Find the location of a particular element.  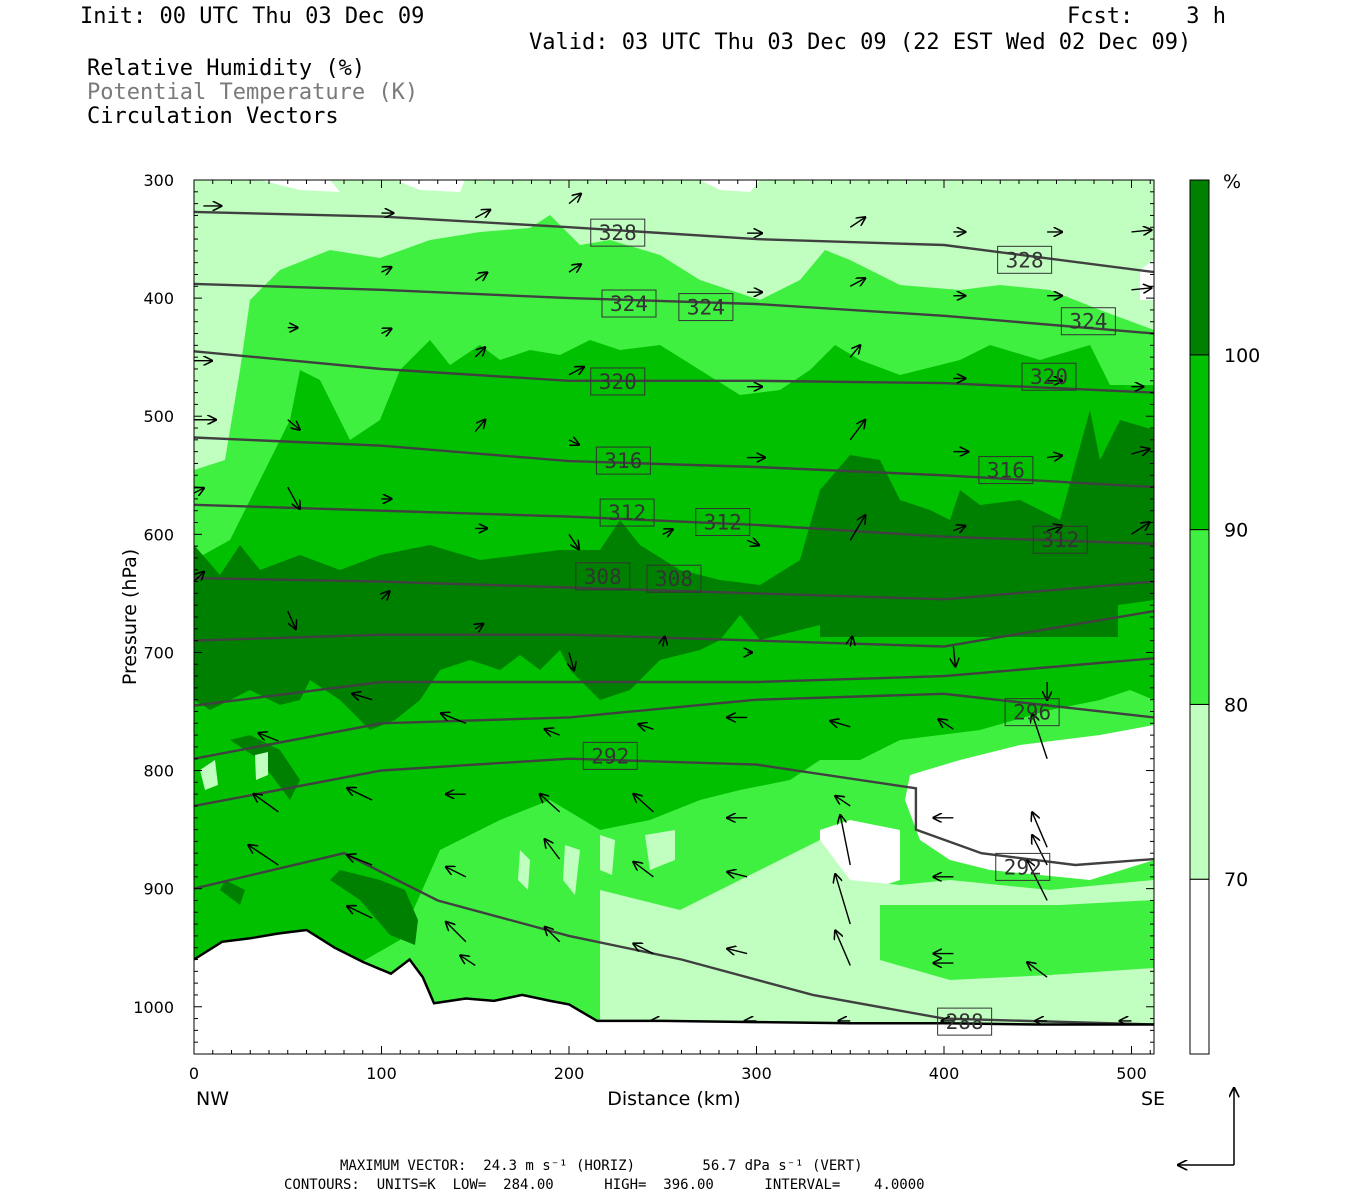

isentrope-label: 316 is located at coordinates (623, 461).